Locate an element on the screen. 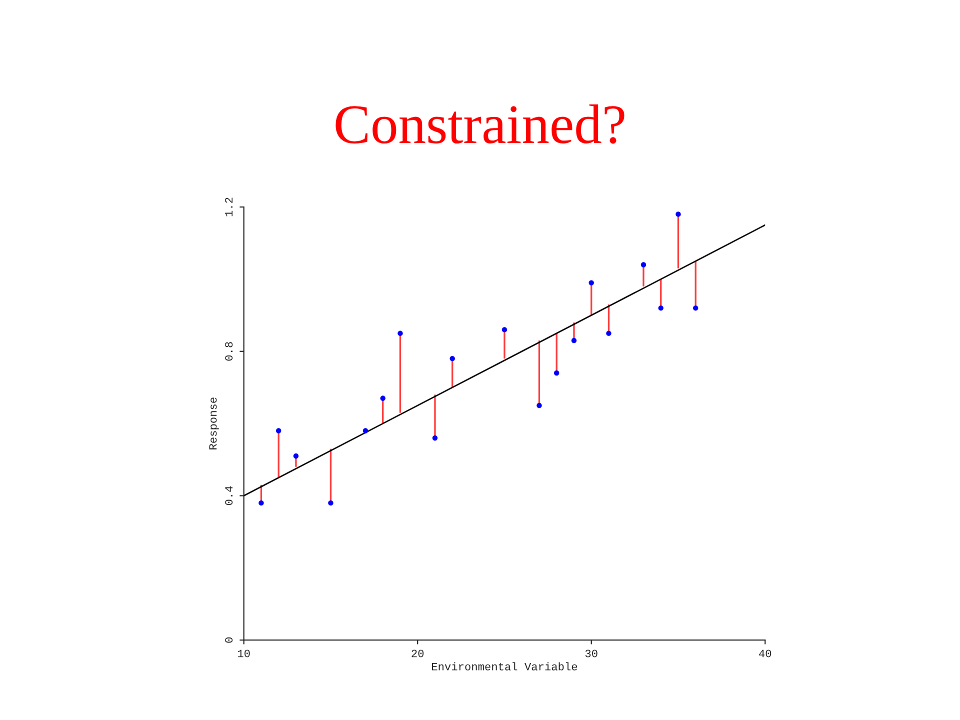  y-tick-label: 1.2 is located at coordinates (229, 207).